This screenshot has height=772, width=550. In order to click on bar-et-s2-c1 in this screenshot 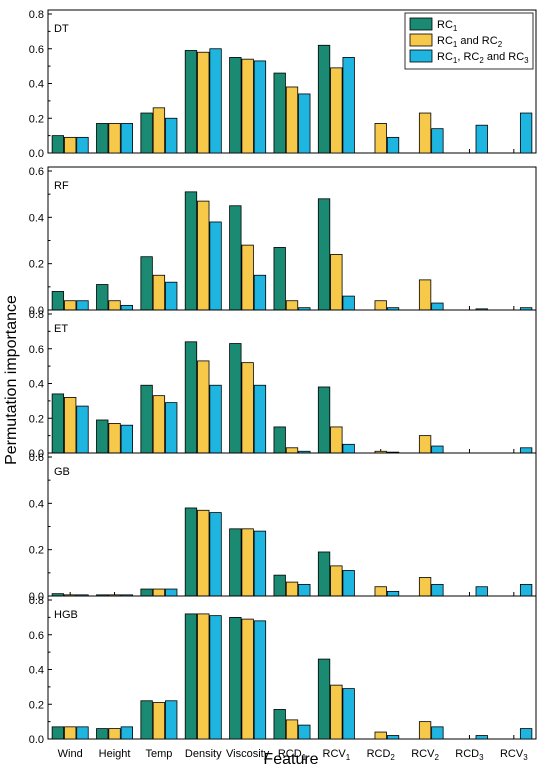, I will do `click(70, 425)`.